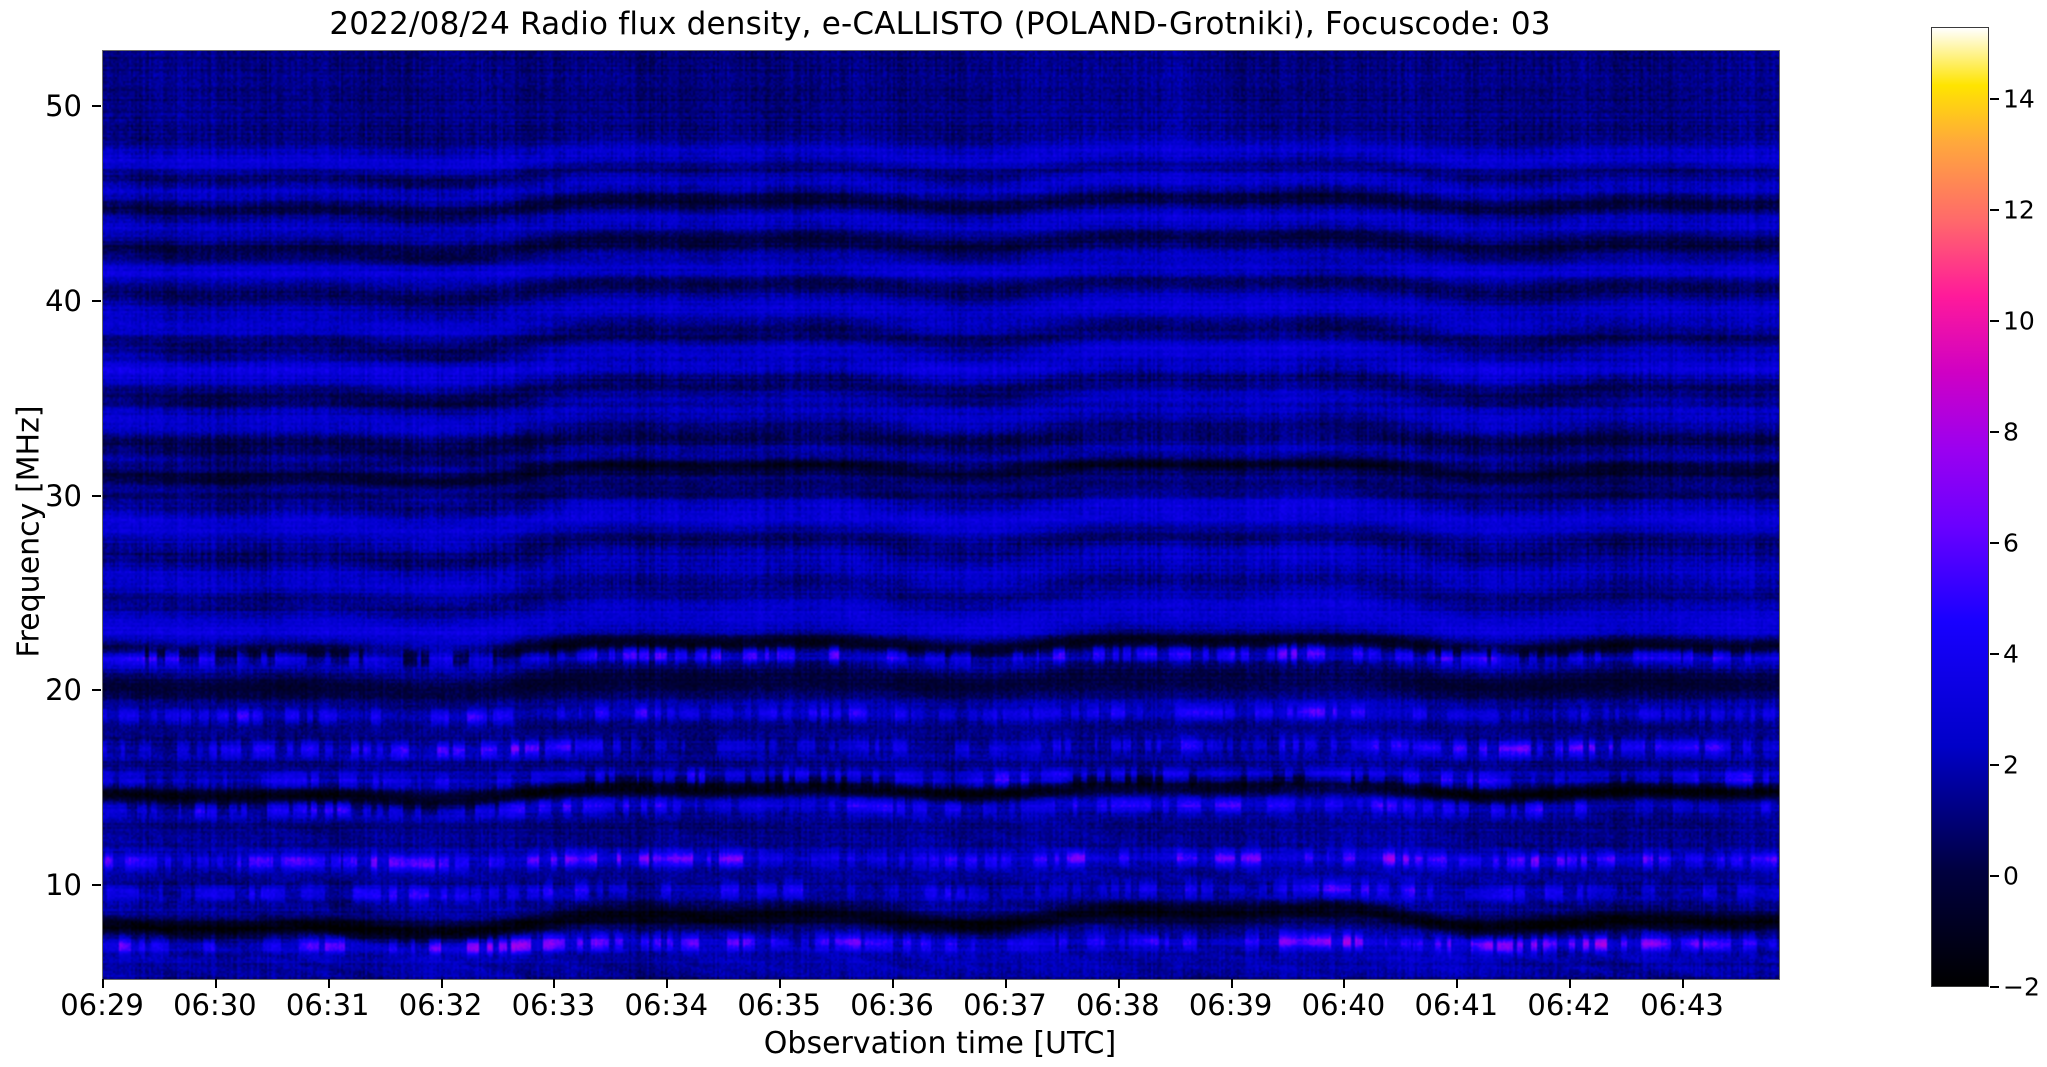 Image resolution: width=2047 pixels, height=1067 pixels. What do you see at coordinates (1230, 1005) in the screenshot?
I see `x-tick-label: 06:39` at bounding box center [1230, 1005].